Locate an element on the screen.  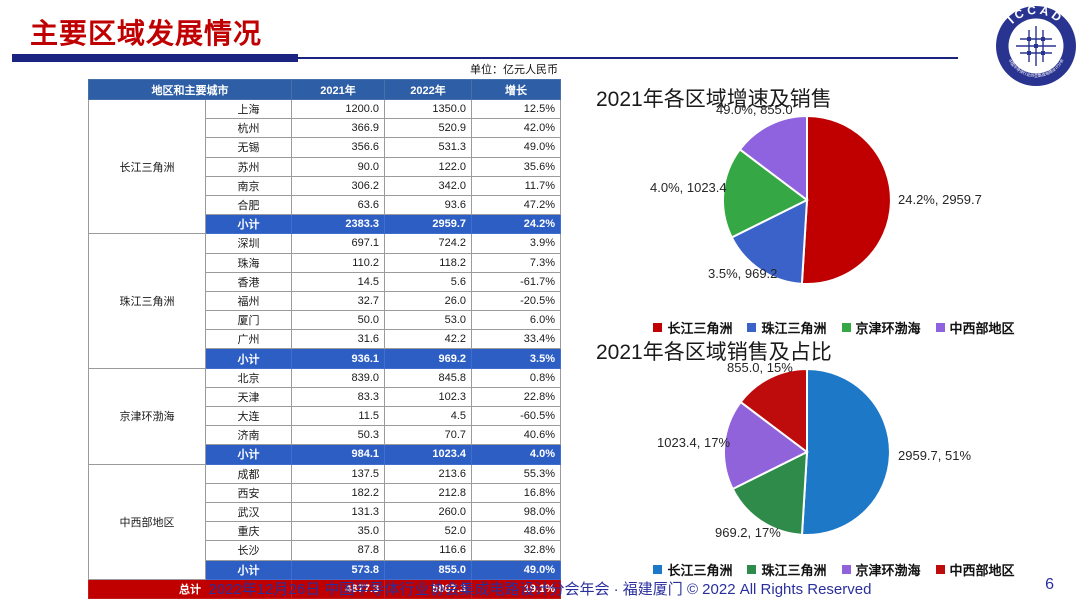
pie-slice-京津环渤海 is located at coordinates (765, 193).